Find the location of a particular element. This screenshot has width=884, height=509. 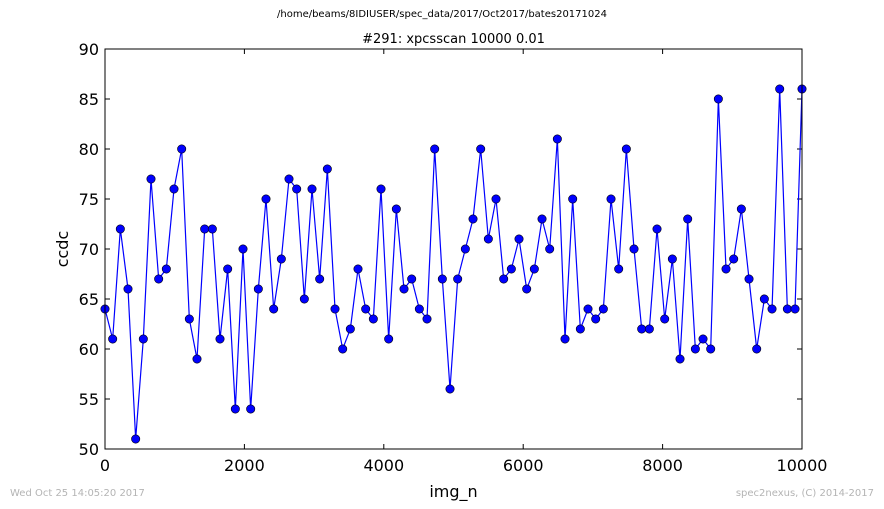

x-axis-label: img_n is located at coordinates (453, 492).